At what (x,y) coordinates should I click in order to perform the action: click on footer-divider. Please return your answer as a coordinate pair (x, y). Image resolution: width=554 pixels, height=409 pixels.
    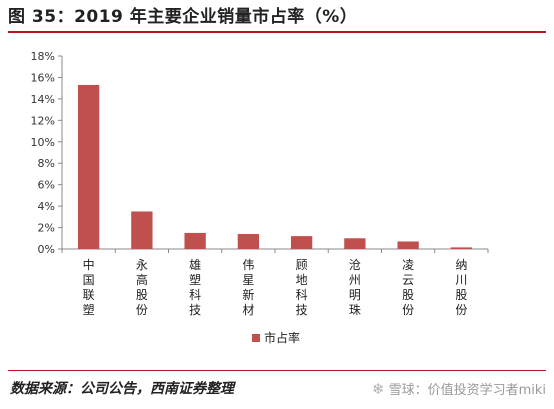
    Looking at the image, I should click on (277, 370).